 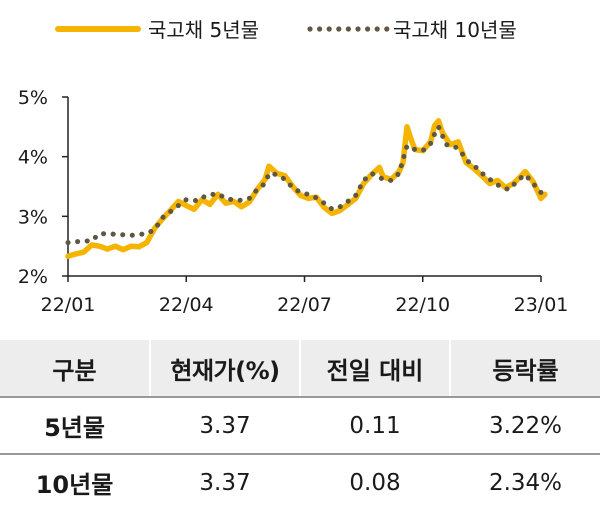 What do you see at coordinates (524, 426) in the screenshot?
I see `cell-change-rate: 3.22%` at bounding box center [524, 426].